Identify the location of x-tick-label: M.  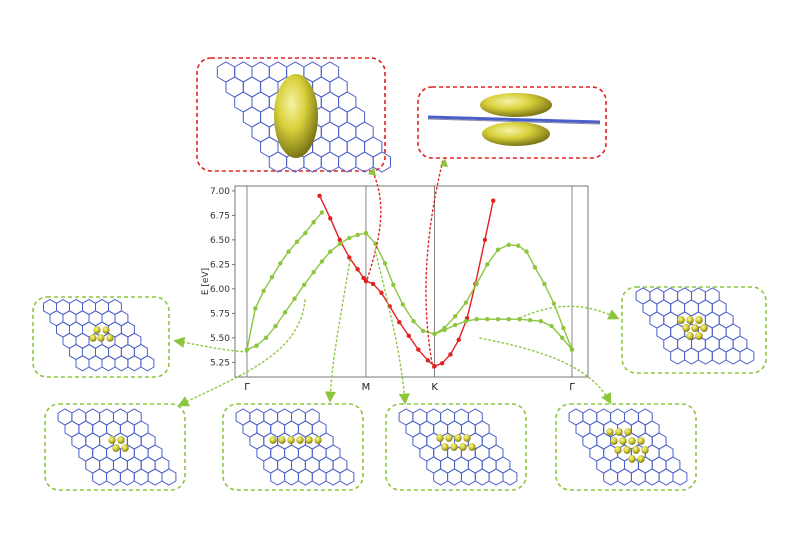
(366, 387).